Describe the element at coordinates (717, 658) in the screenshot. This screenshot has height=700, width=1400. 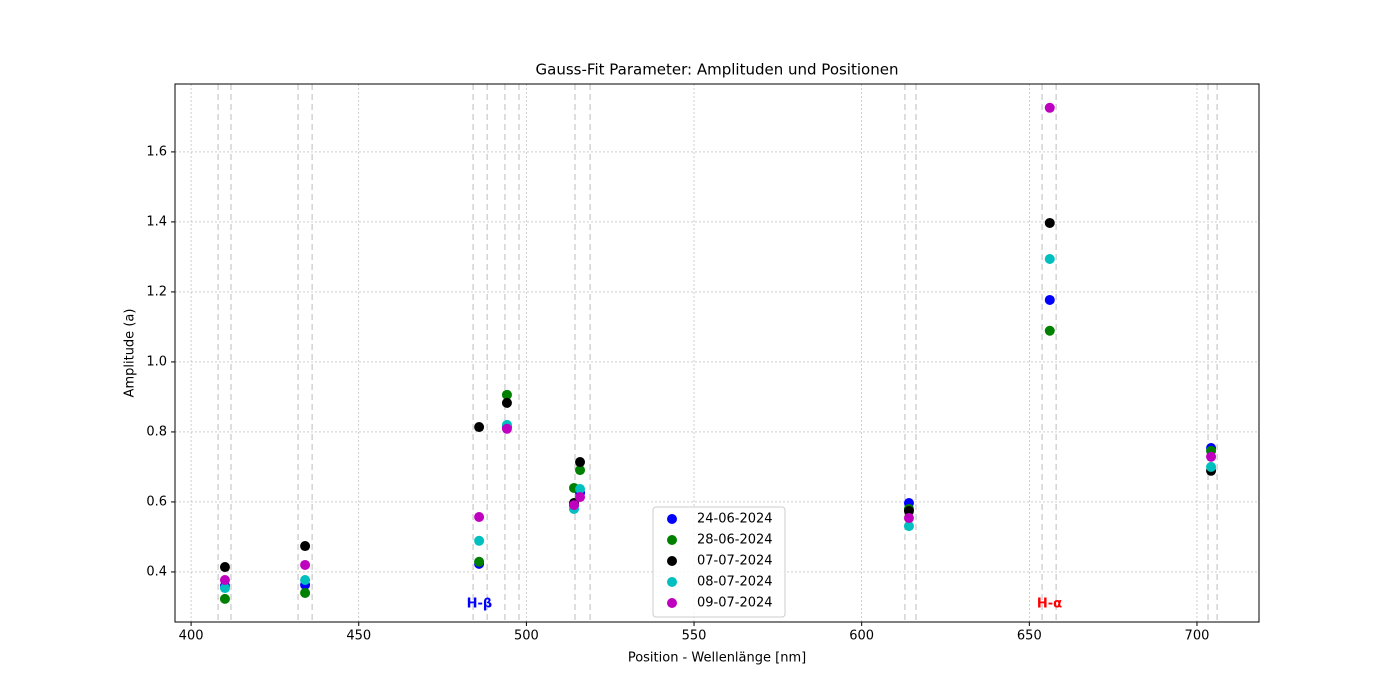
I see `x-axis-label: Position - Wellenlänge [nm]` at that location.